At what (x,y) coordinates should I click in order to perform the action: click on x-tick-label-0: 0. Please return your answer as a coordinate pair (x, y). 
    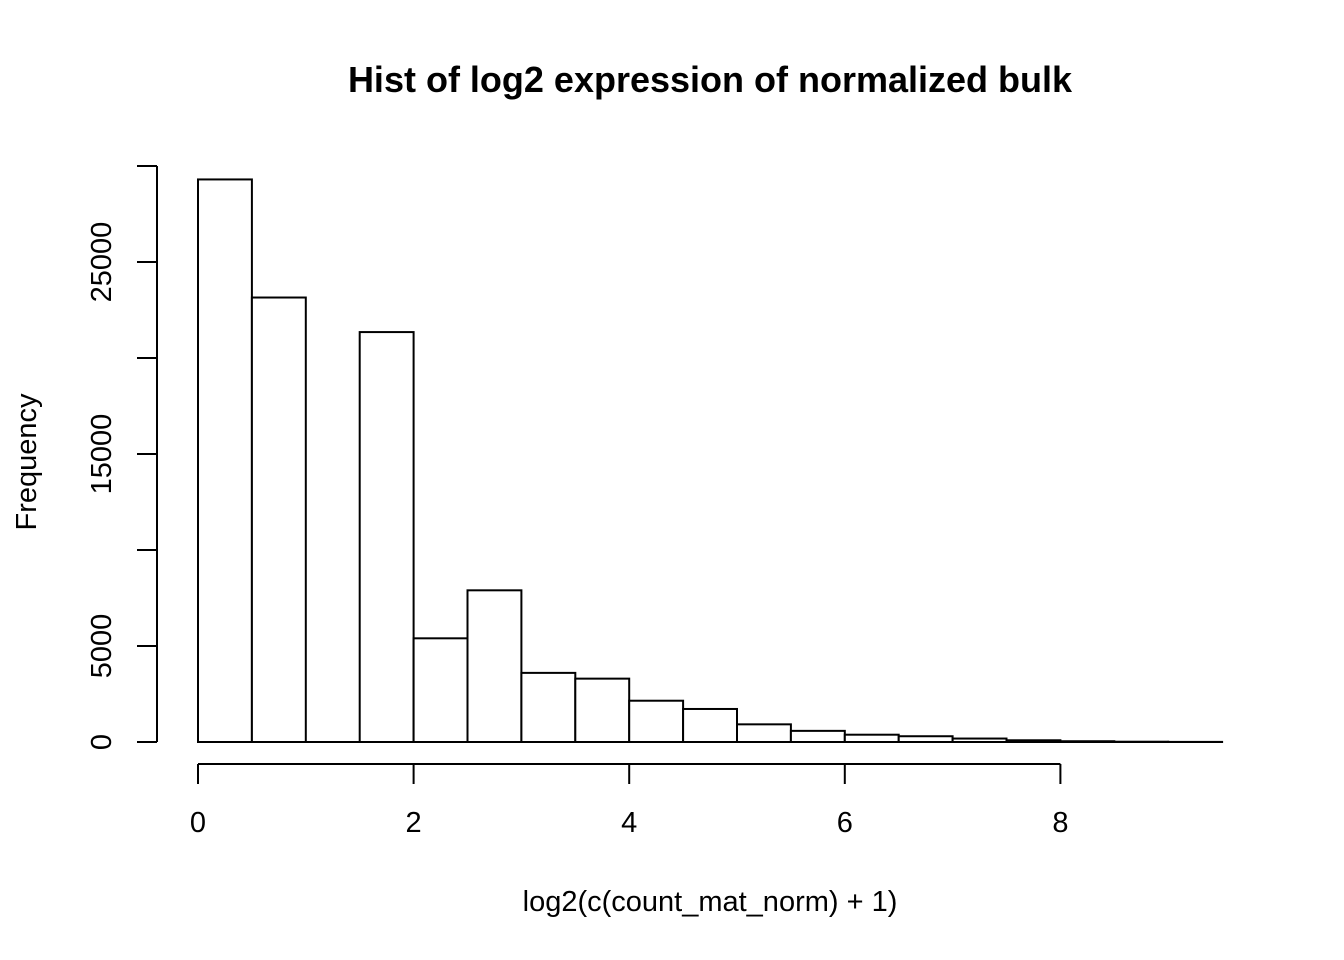
    Looking at the image, I should click on (198, 823).